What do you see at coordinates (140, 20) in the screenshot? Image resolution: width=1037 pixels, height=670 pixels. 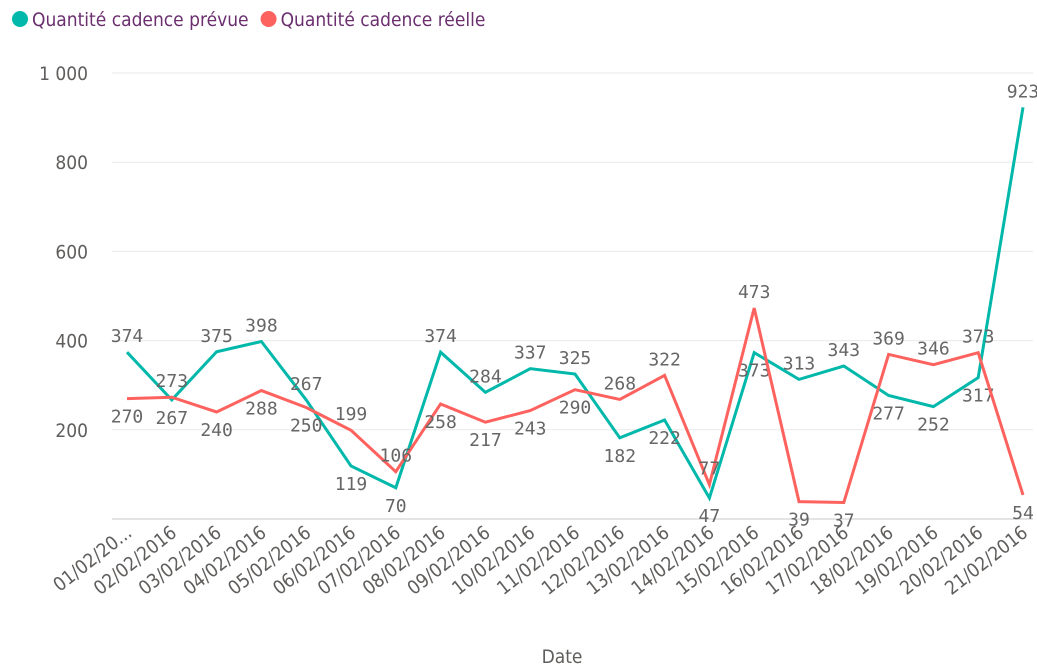 I see `legend-label: Quantité cadence prévue` at bounding box center [140, 20].